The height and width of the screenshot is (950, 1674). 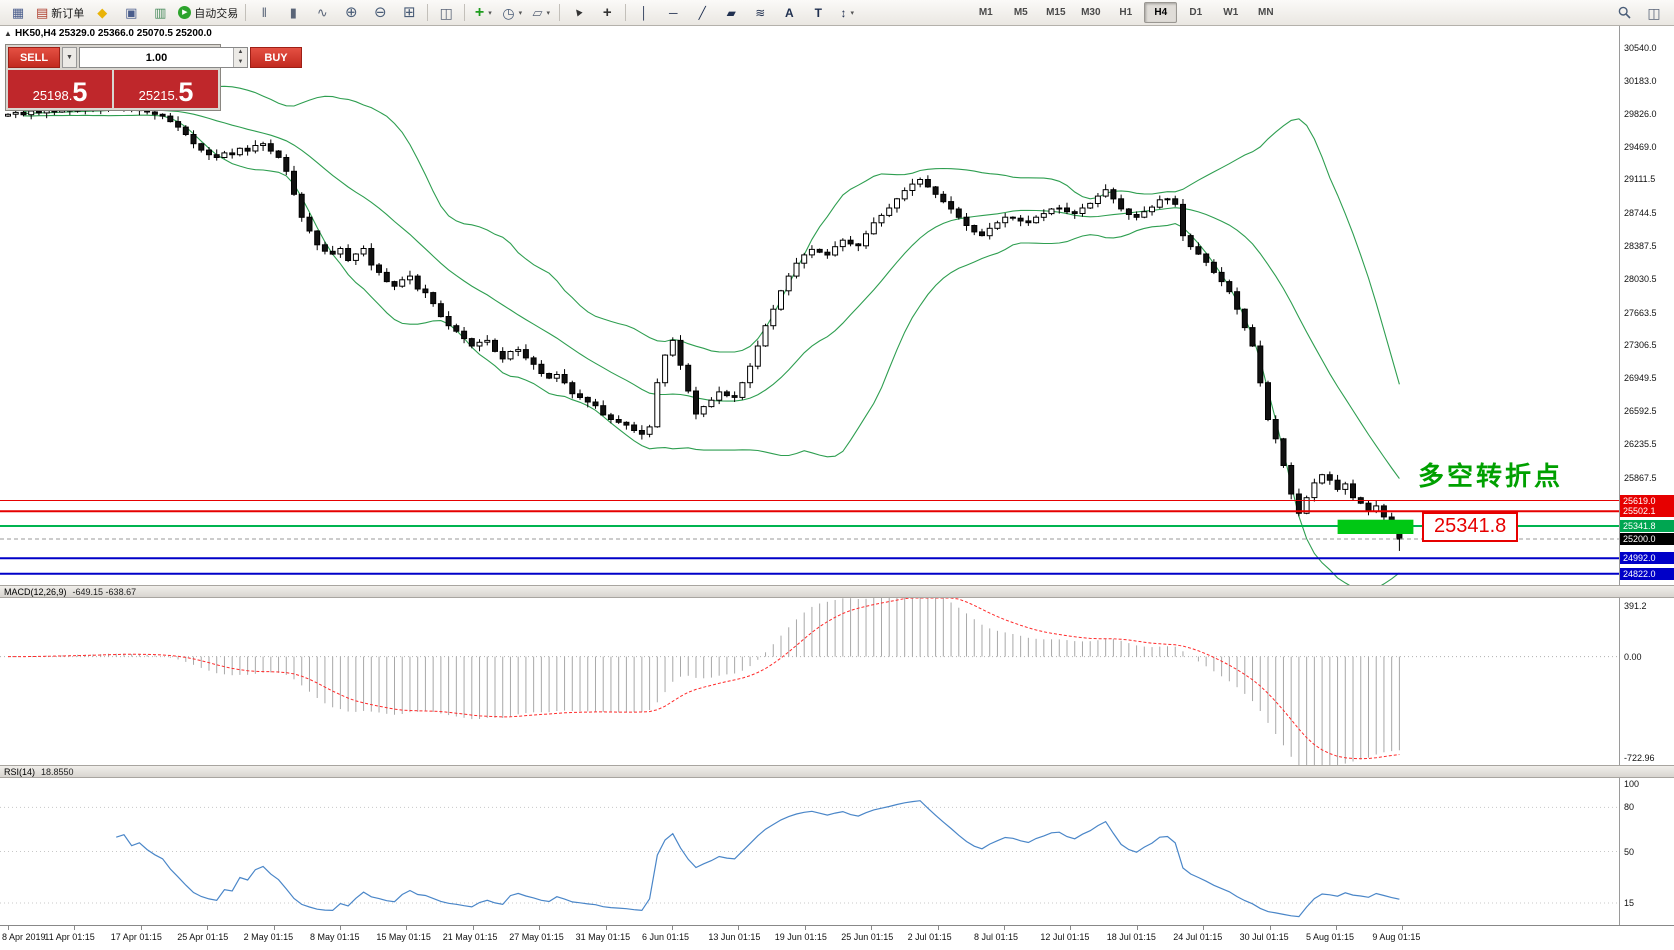 What do you see at coordinates (810, 537) in the screenshot?
I see `level-lines` at bounding box center [810, 537].